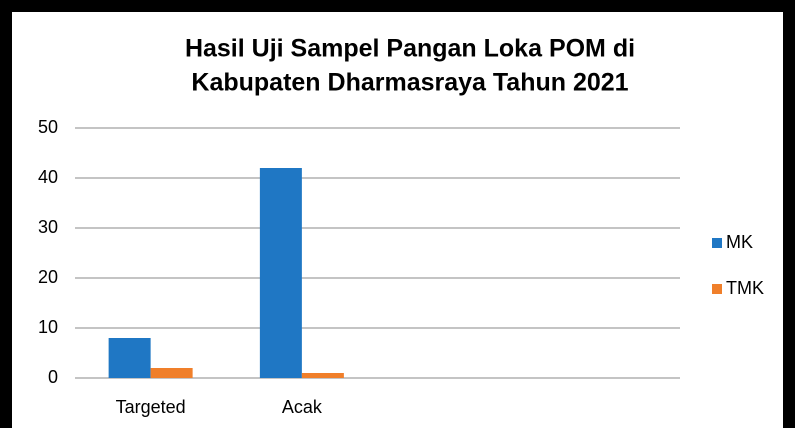  I want to click on y-tick-label: 50, so click(48, 127).